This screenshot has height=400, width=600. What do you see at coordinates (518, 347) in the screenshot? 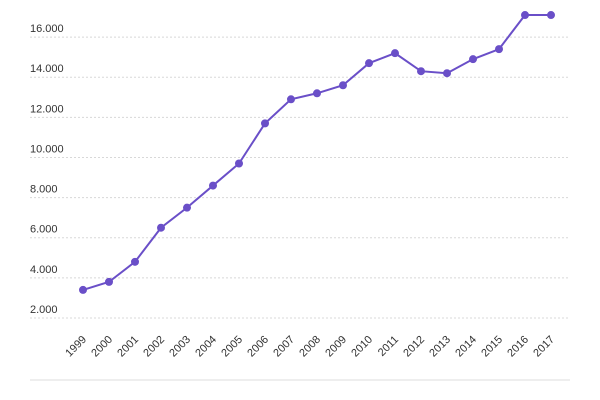
I see `x-tick-label: 2016` at bounding box center [518, 347].